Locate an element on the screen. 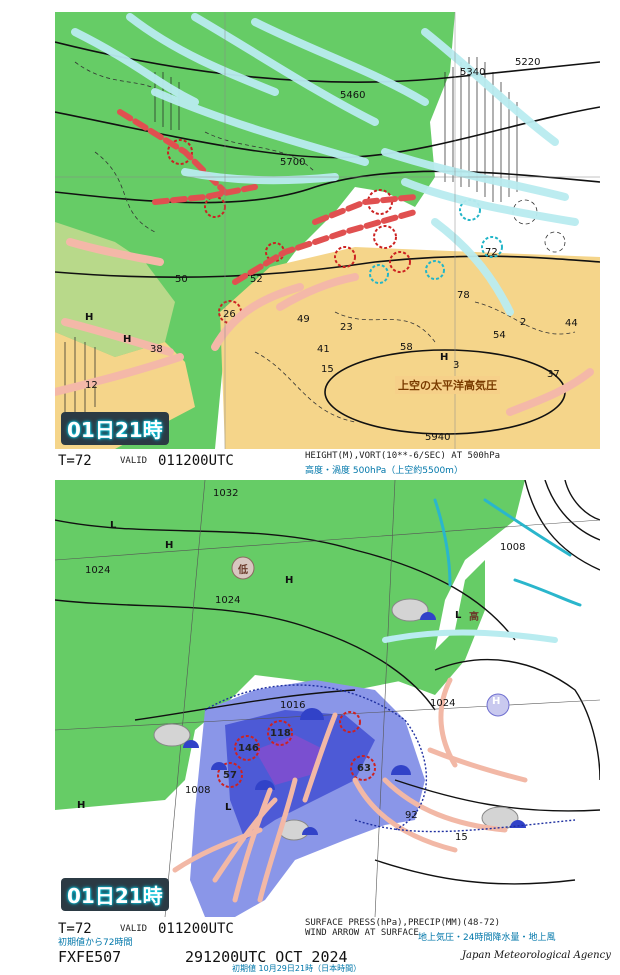  vorticity-value: 26 is located at coordinates (229, 314).